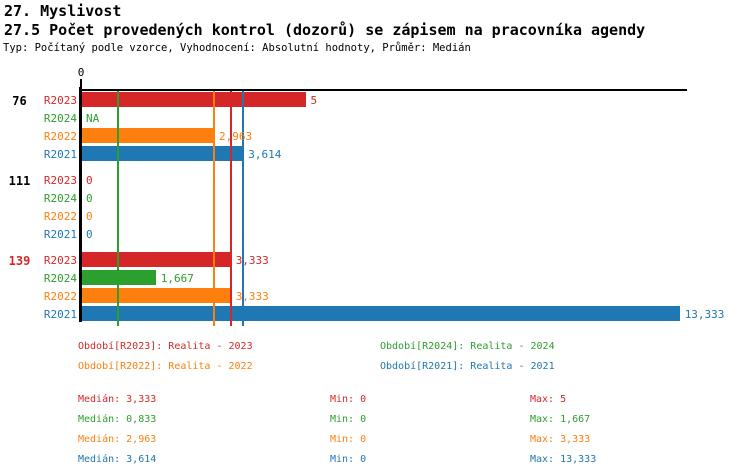 Image resolution: width=750 pixels, height=476 pixels. I want to click on stat-median-r2022: Medián: 2,963, so click(117, 439).